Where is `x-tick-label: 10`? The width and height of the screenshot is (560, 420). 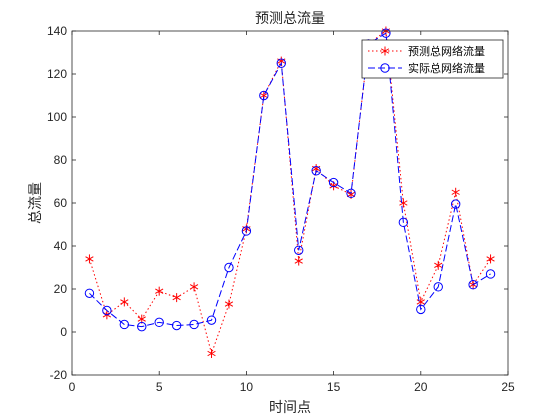 x-tick-label: 10 is located at coordinates (247, 387).